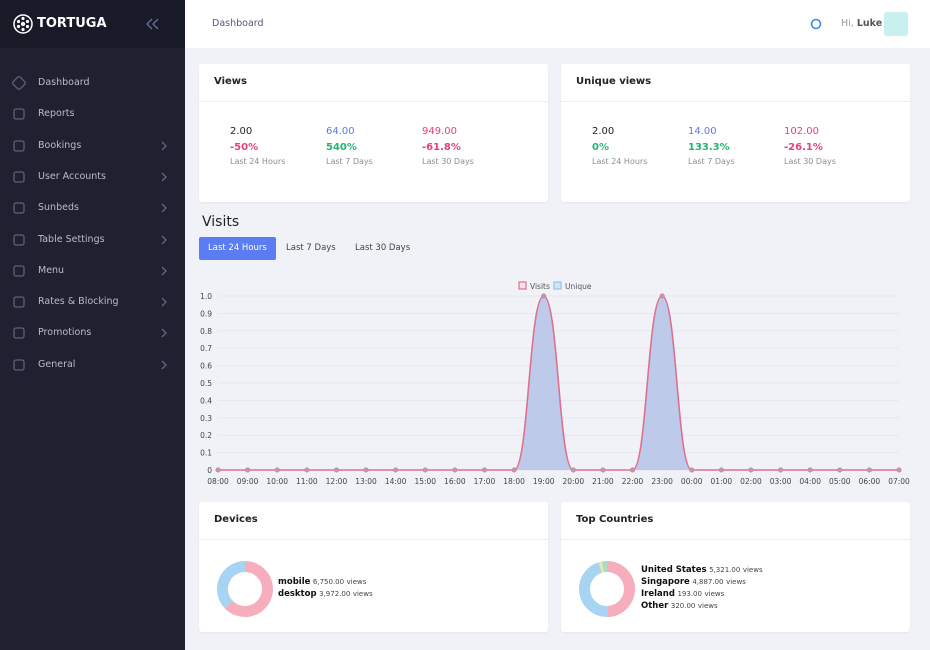 The height and width of the screenshot is (650, 930). I want to click on legend-row: United States 5,321.00 views, so click(702, 570).